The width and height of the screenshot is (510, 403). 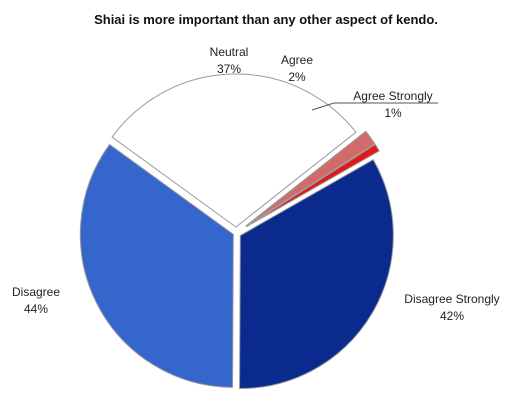 I want to click on slice-label-disagree-strongly: Disagree Strongly, so click(x=451, y=299).